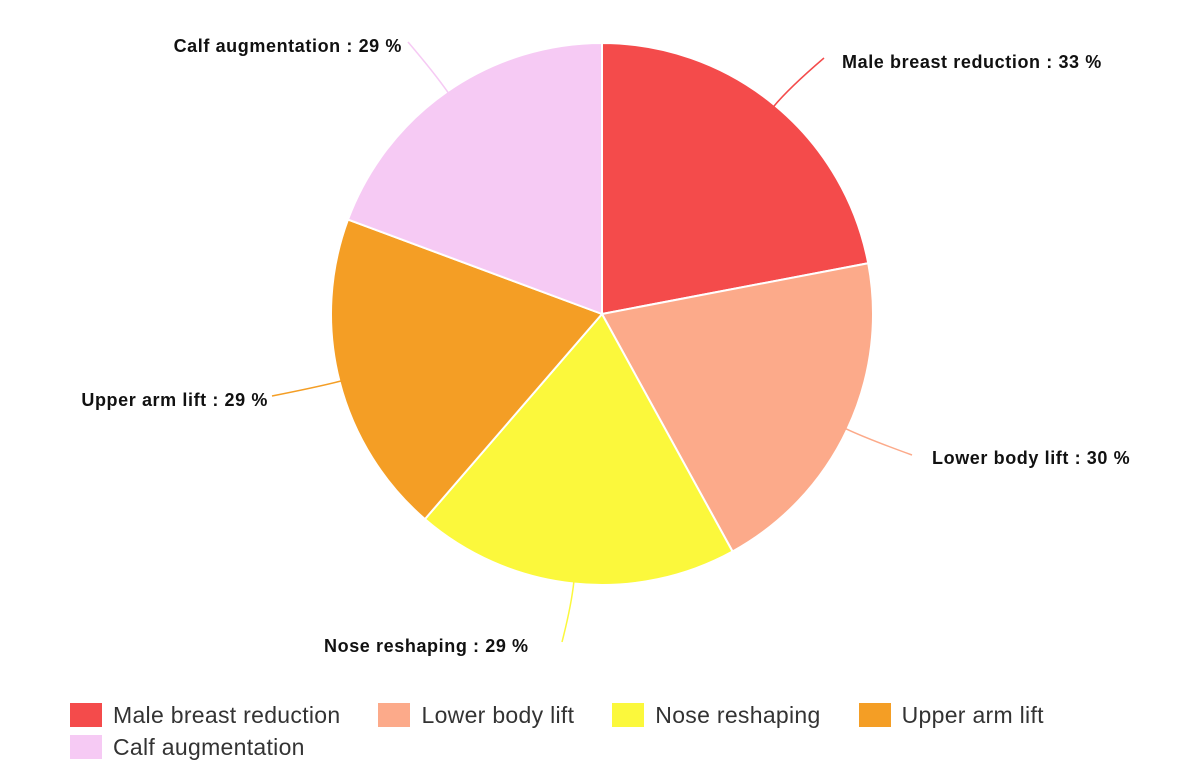 The width and height of the screenshot is (1200, 777). Describe the element at coordinates (209, 746) in the screenshot. I see `legend-label-calf-augmentation: Calf augmentation` at that location.